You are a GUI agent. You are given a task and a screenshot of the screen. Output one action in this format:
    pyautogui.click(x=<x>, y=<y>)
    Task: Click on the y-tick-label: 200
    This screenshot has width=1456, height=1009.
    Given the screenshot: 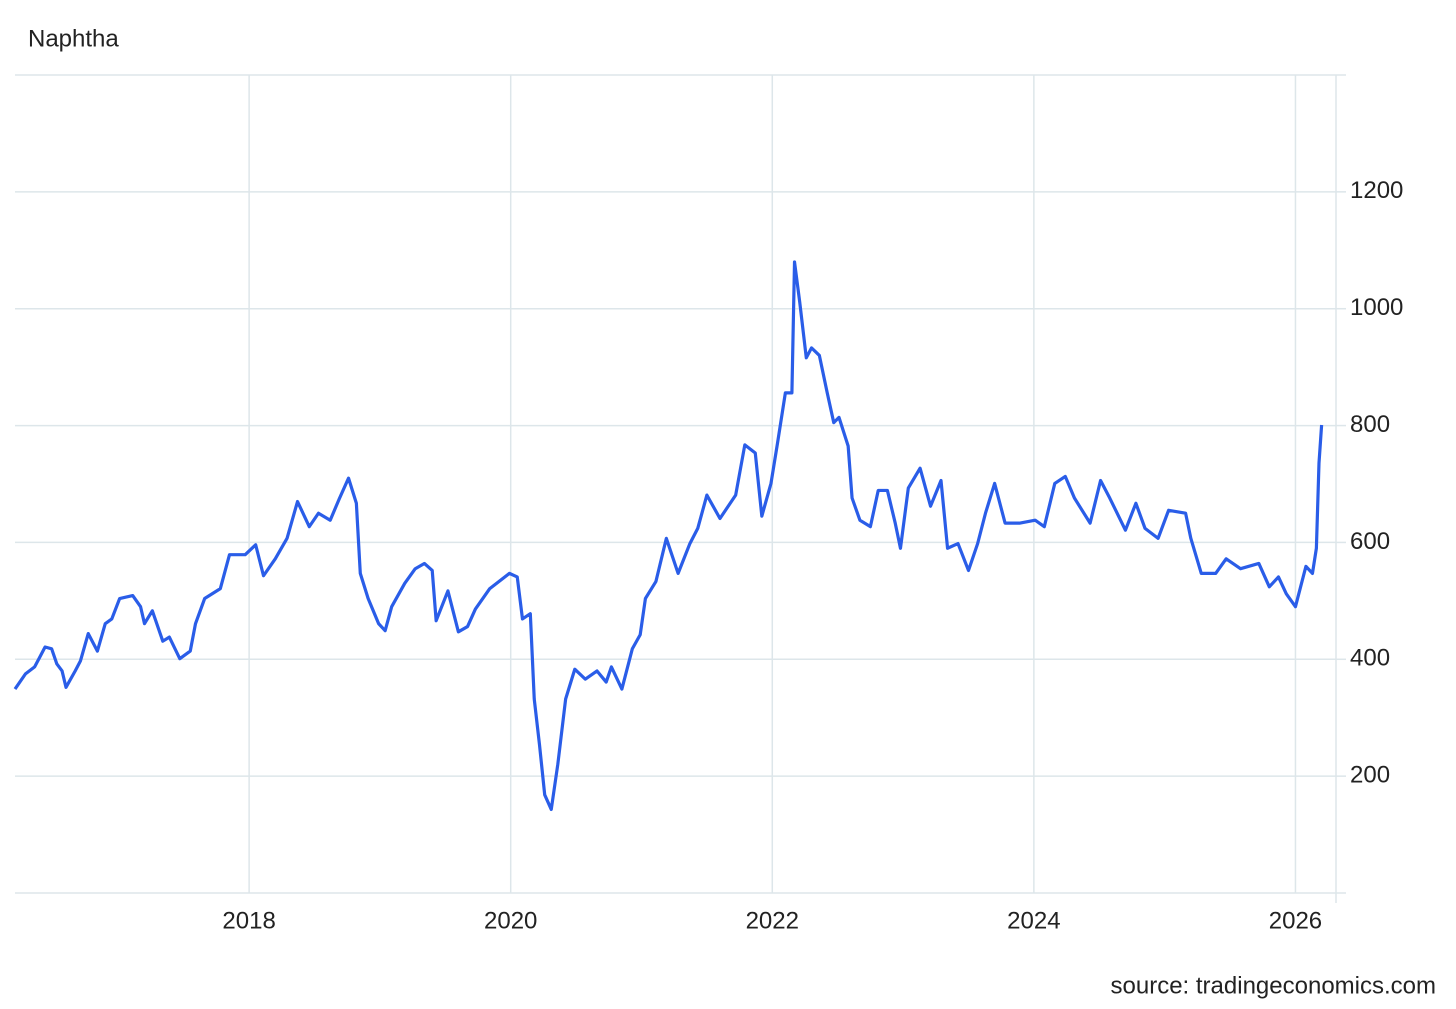 What is the action you would take?
    pyautogui.click(x=1370, y=774)
    